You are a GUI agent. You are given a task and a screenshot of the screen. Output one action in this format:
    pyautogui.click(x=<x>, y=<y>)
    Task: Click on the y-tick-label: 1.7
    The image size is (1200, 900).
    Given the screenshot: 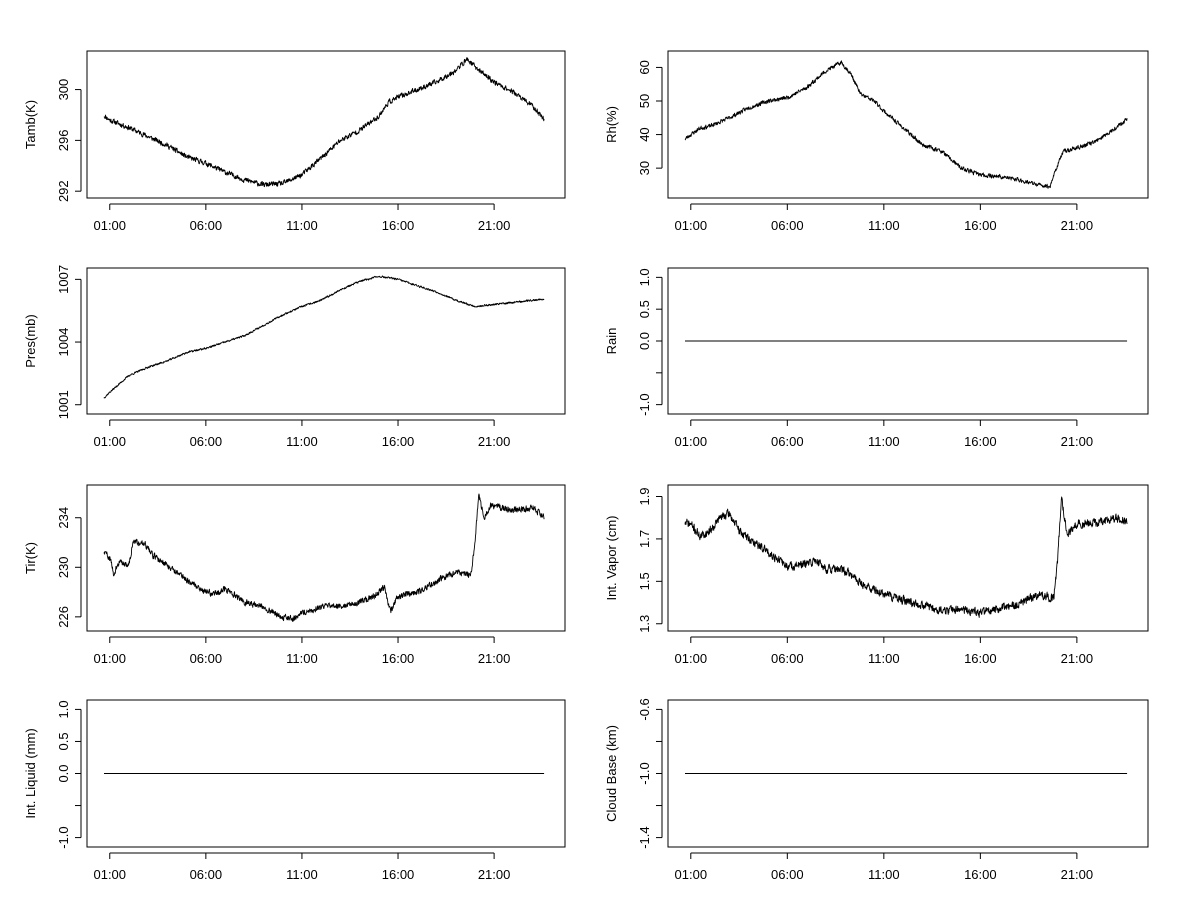 What is the action you would take?
    pyautogui.click(x=644, y=539)
    